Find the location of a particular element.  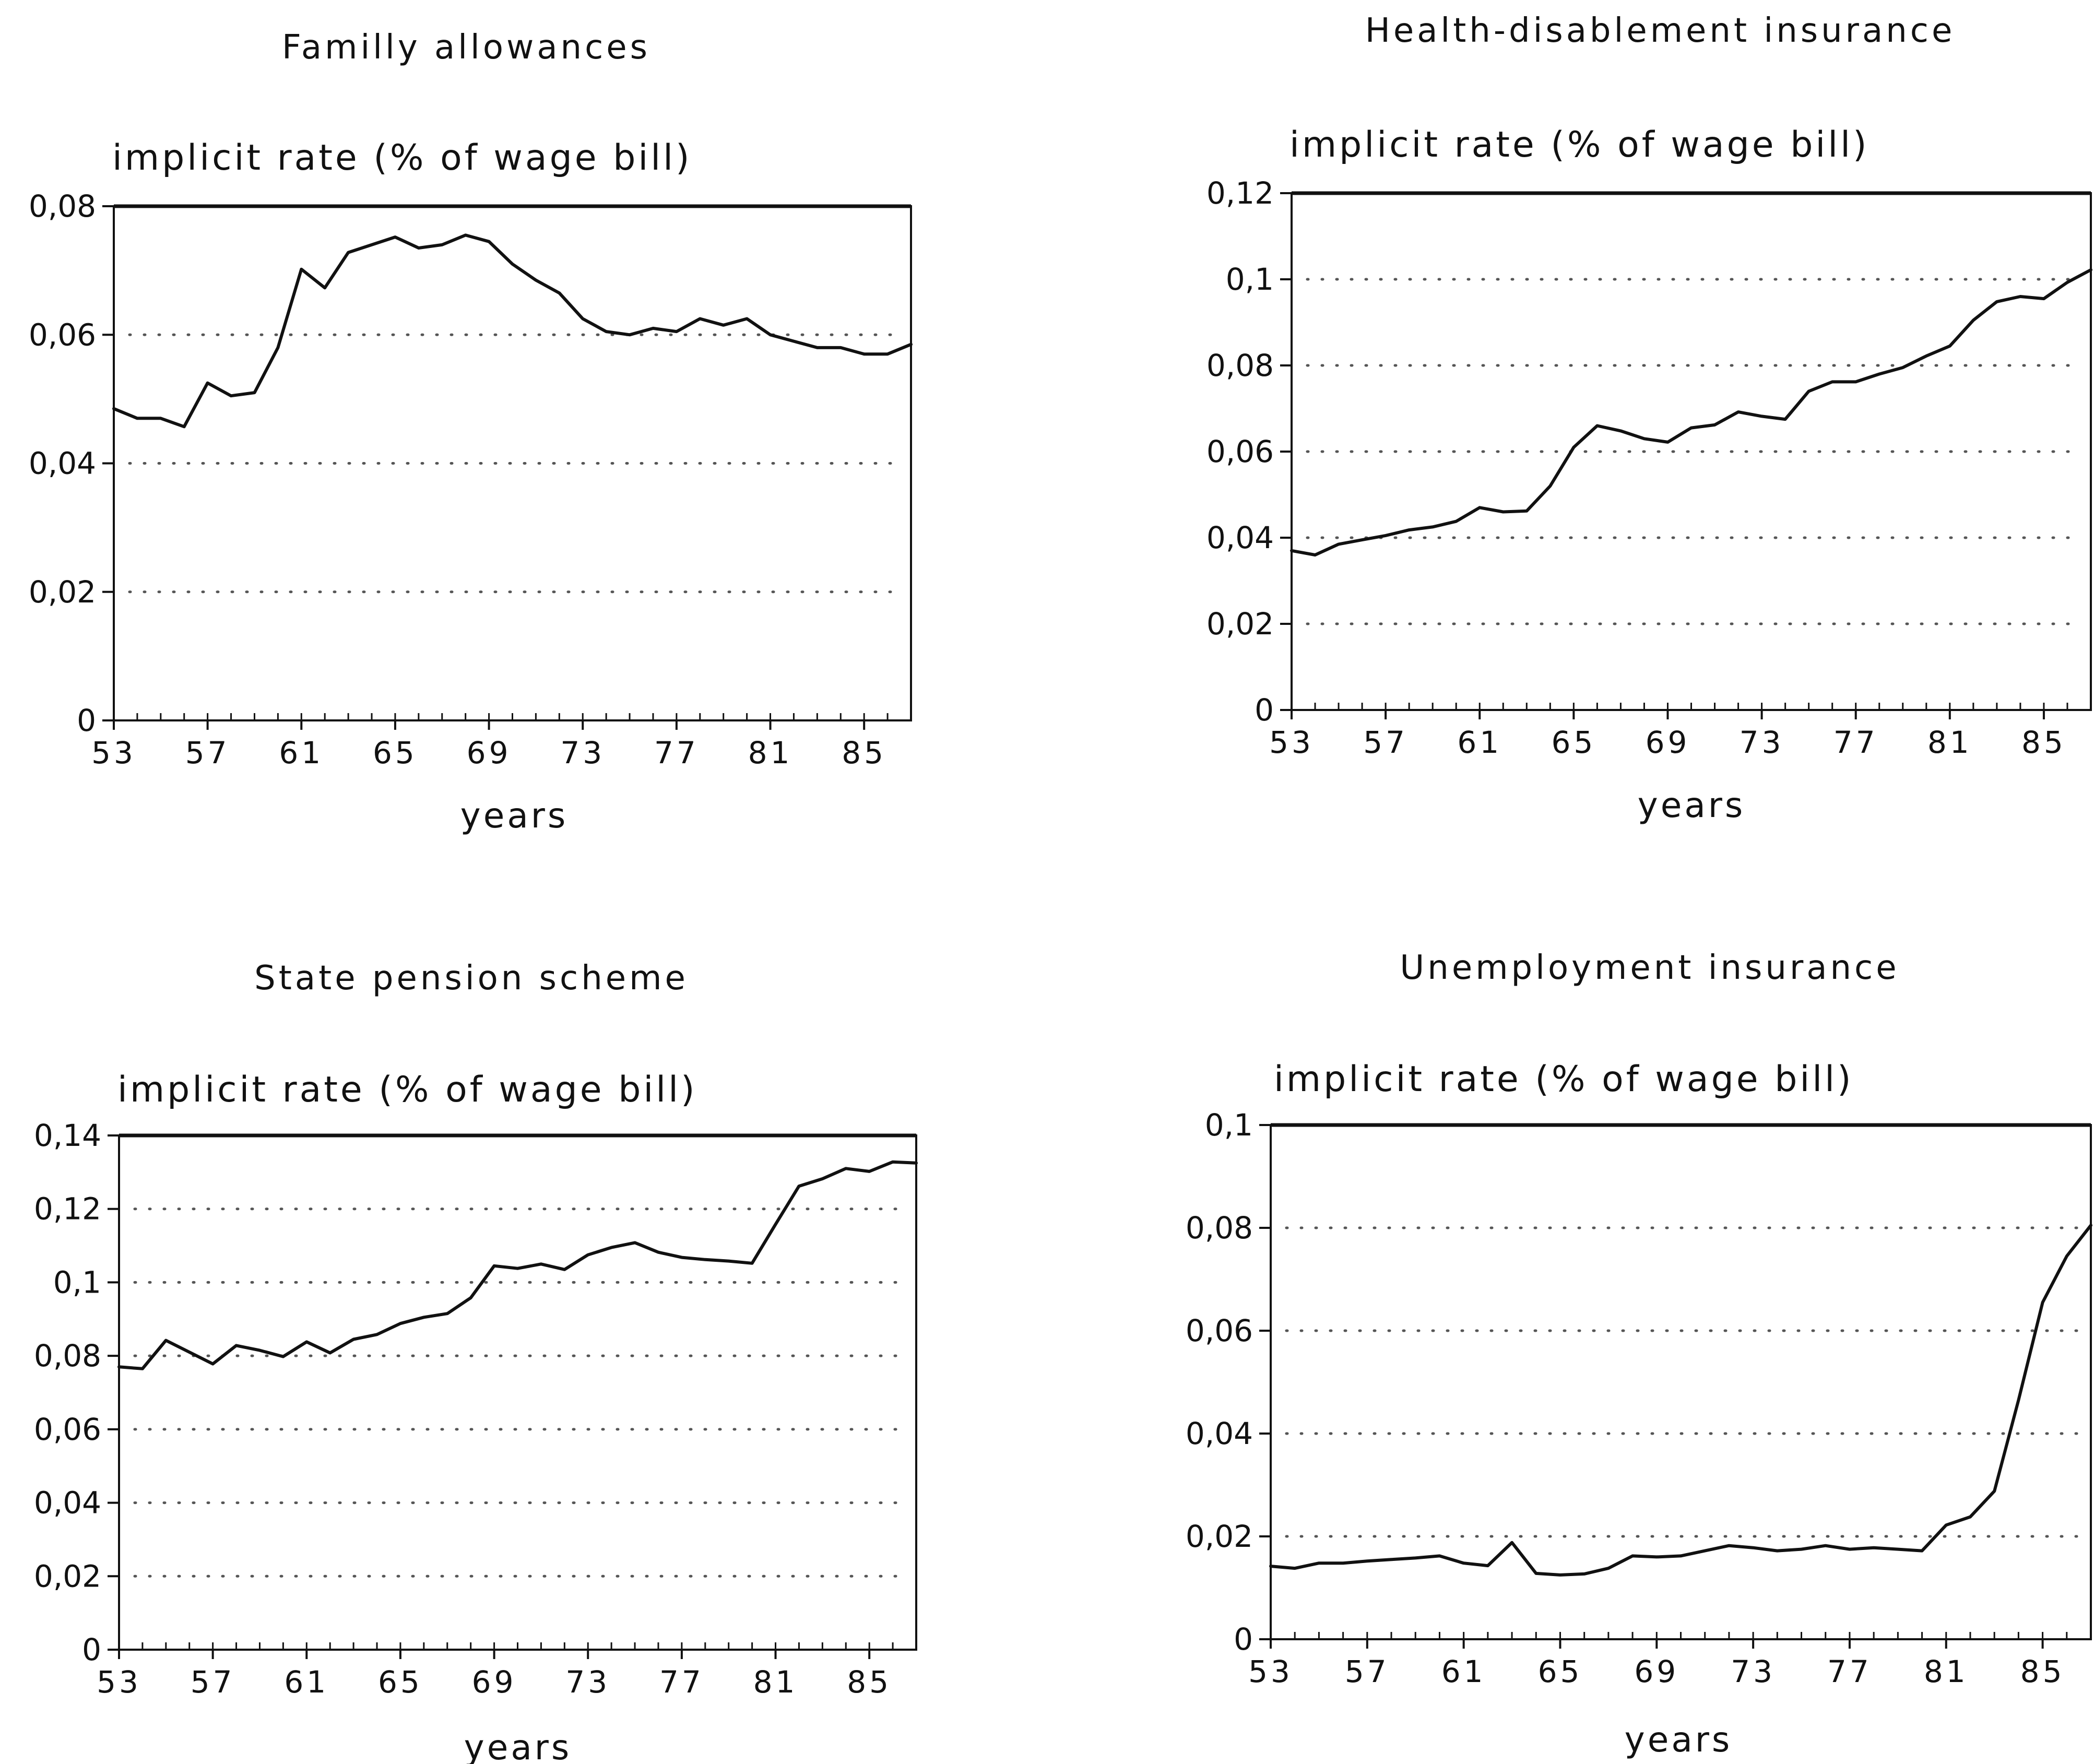

y-axis-ticks: 0 0,02 0,04 0,06 0,08 0,1 is located at coordinates (1229, 1382).